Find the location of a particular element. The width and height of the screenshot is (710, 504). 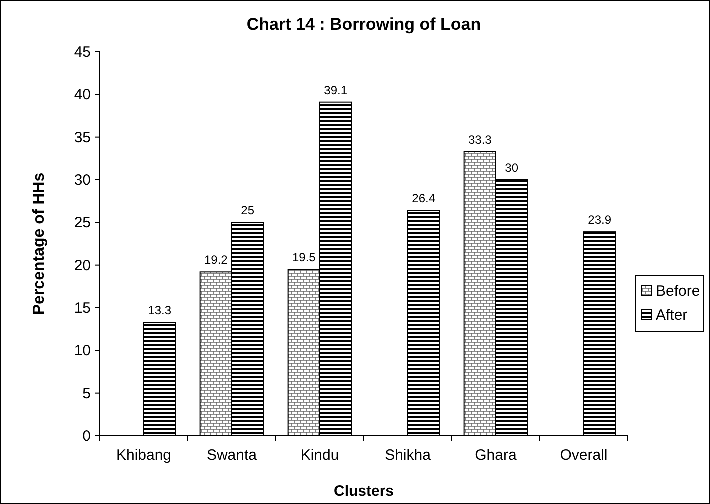

legend-label: Before is located at coordinates (678, 291).